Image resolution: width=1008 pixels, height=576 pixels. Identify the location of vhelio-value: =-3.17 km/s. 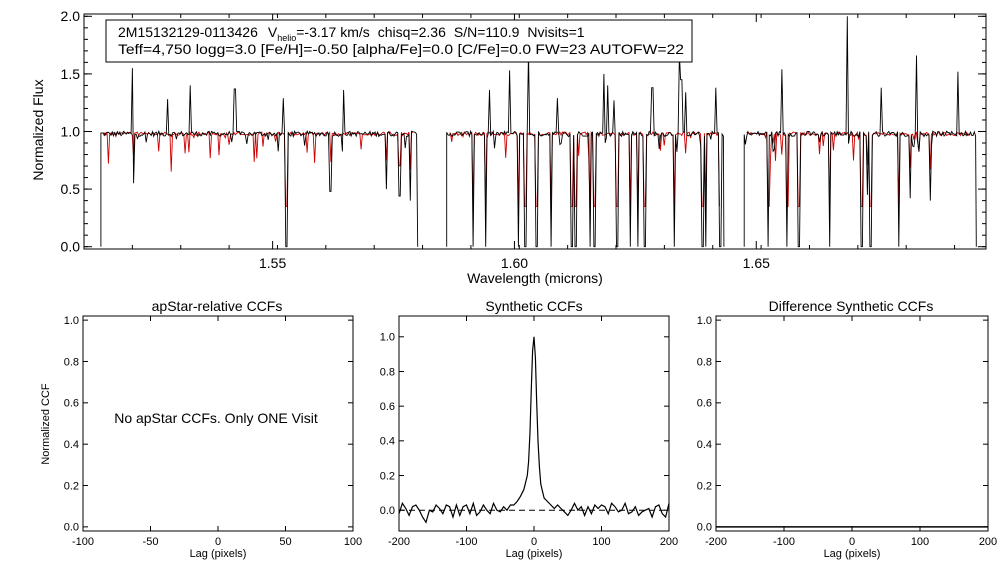
(333, 32).